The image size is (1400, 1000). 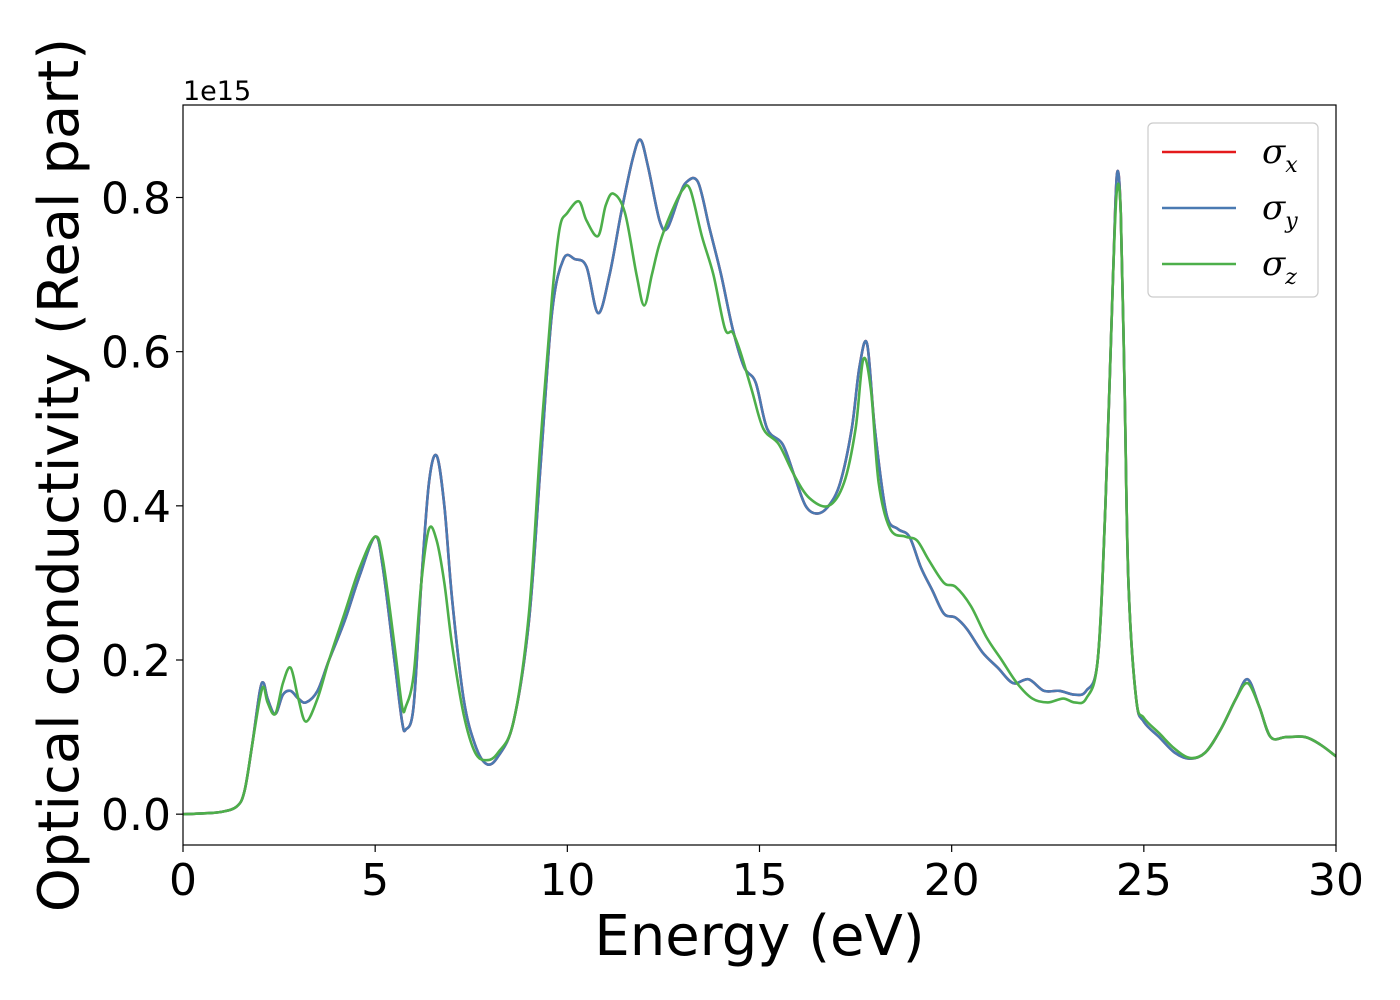 I want to click on x-tick-label: 0, so click(x=183, y=880).